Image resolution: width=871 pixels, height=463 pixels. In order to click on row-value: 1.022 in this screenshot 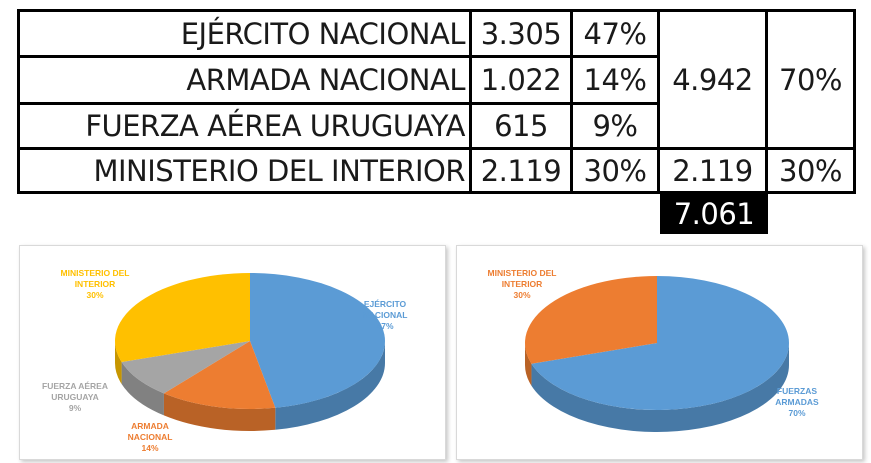, I will do `click(521, 80)`.